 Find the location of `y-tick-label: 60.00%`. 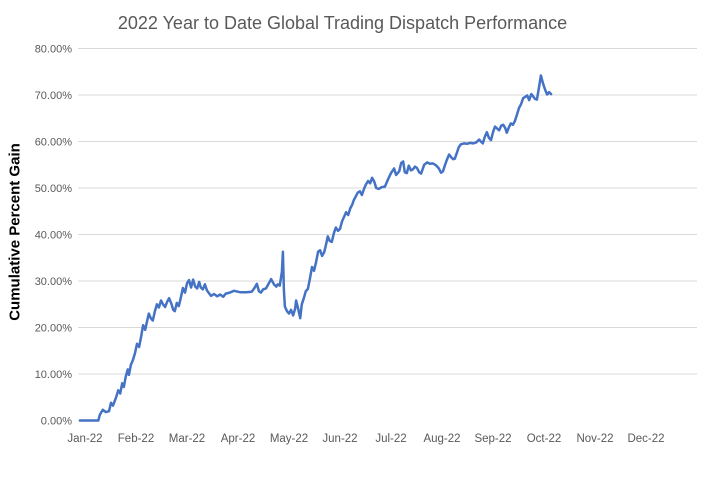

y-tick-label: 60.00% is located at coordinates (54, 143).